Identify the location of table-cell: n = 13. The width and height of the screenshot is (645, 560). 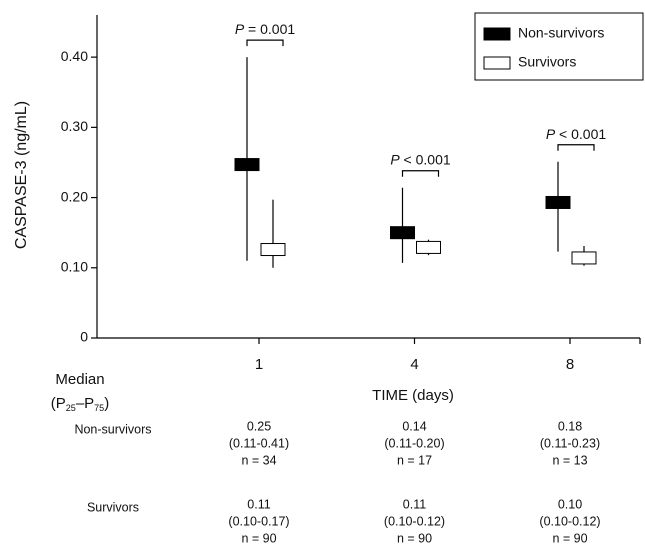
(569, 460).